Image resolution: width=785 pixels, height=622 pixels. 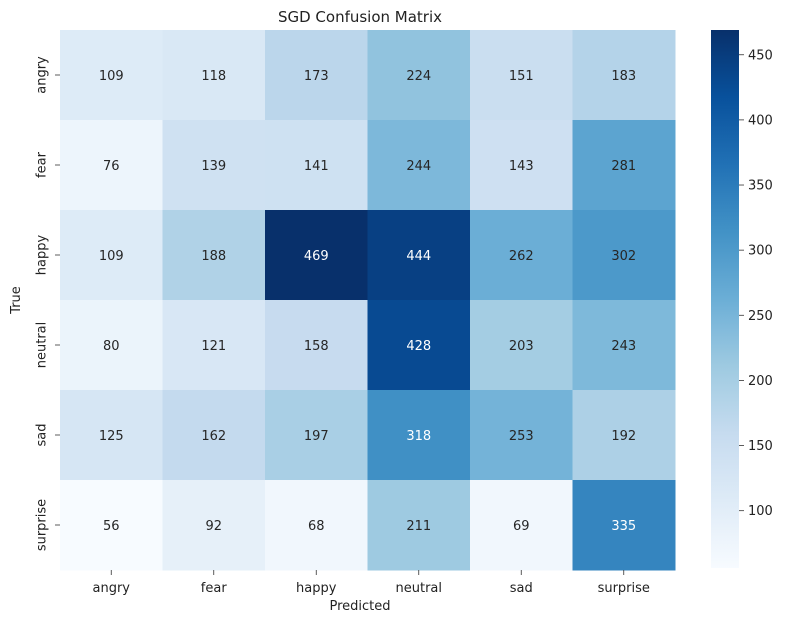 I want to click on cell-value-label: 318, so click(x=418, y=436).